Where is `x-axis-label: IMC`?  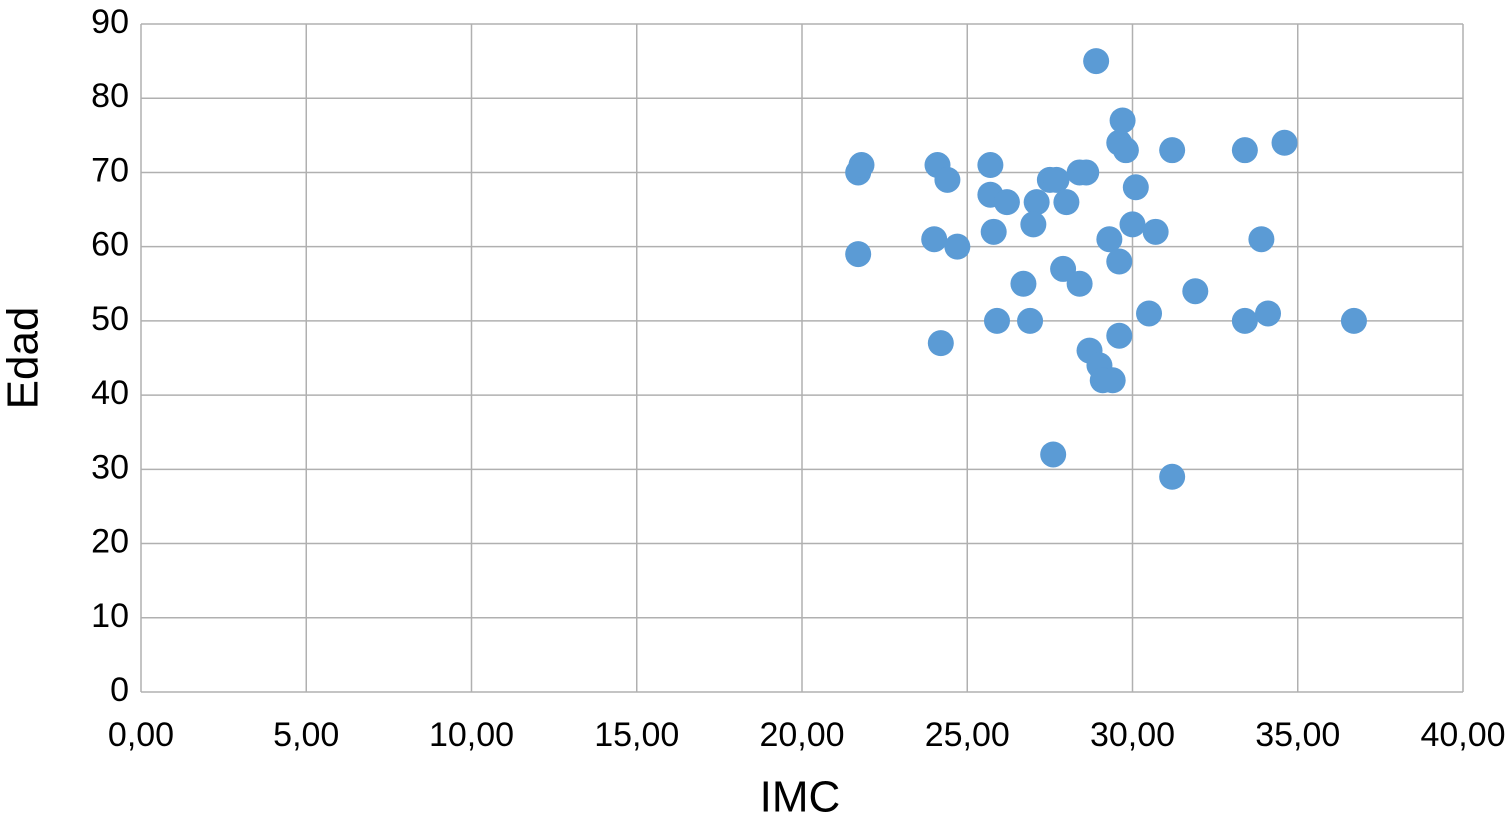
x-axis-label: IMC is located at coordinates (800, 797).